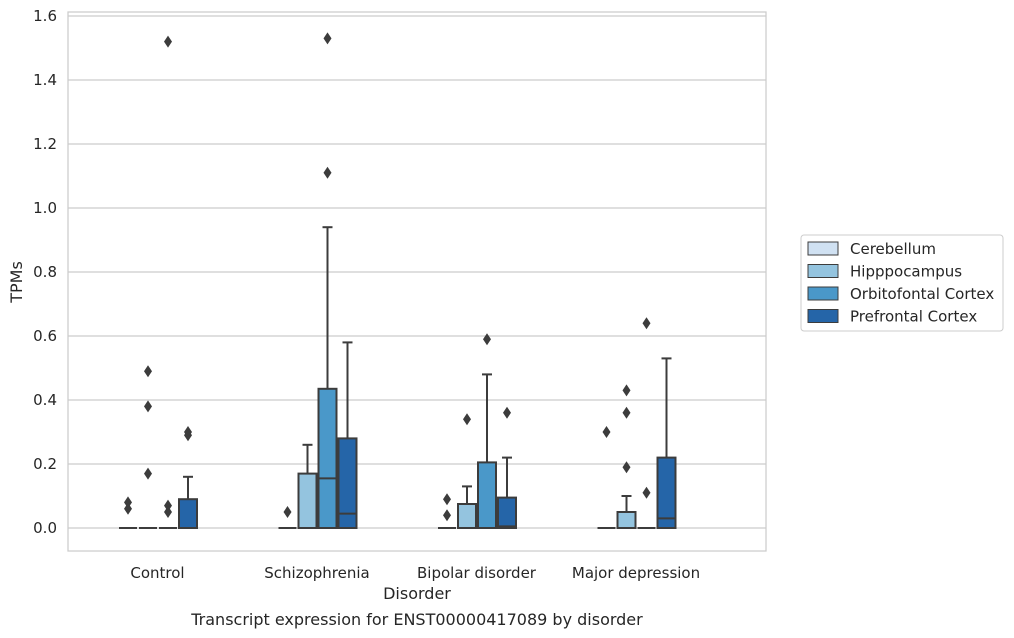  What do you see at coordinates (45, 464) in the screenshot?
I see `y-tick-label: 0.2` at bounding box center [45, 464].